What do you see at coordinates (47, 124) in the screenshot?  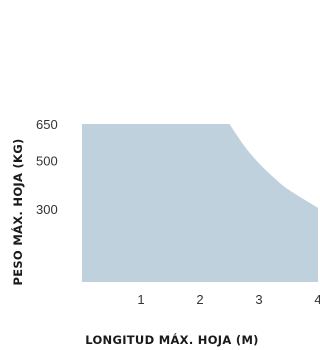 I see `y-tick-label: 650` at bounding box center [47, 124].